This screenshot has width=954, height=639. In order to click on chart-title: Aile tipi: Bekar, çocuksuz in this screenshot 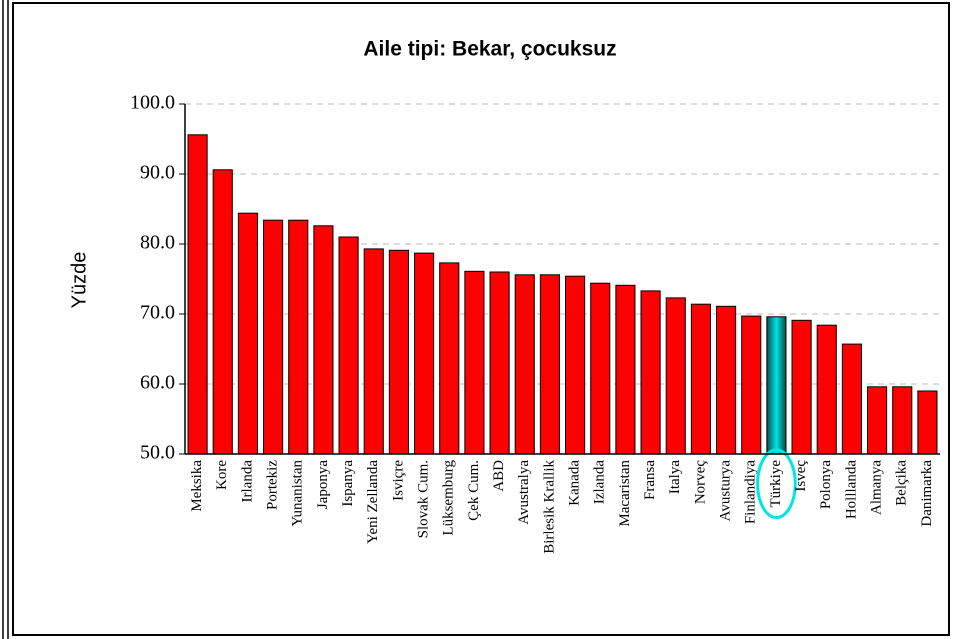, I will do `click(489, 49)`.